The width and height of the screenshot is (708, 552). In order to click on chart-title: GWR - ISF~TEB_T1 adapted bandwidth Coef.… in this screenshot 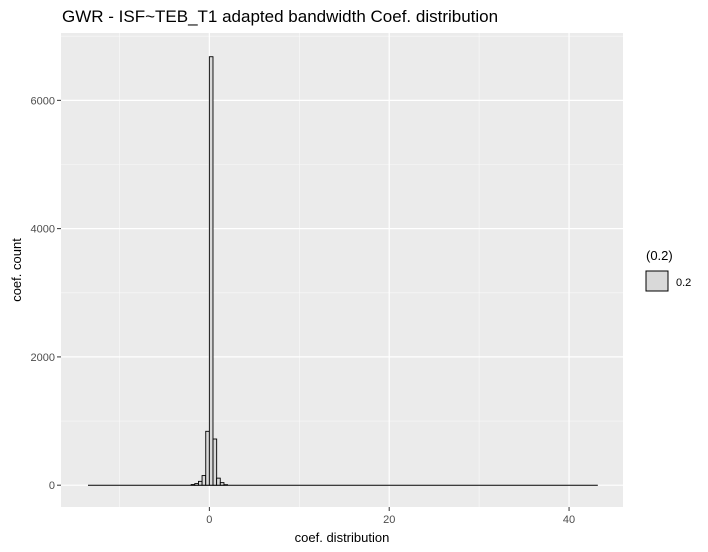, I will do `click(280, 16)`.